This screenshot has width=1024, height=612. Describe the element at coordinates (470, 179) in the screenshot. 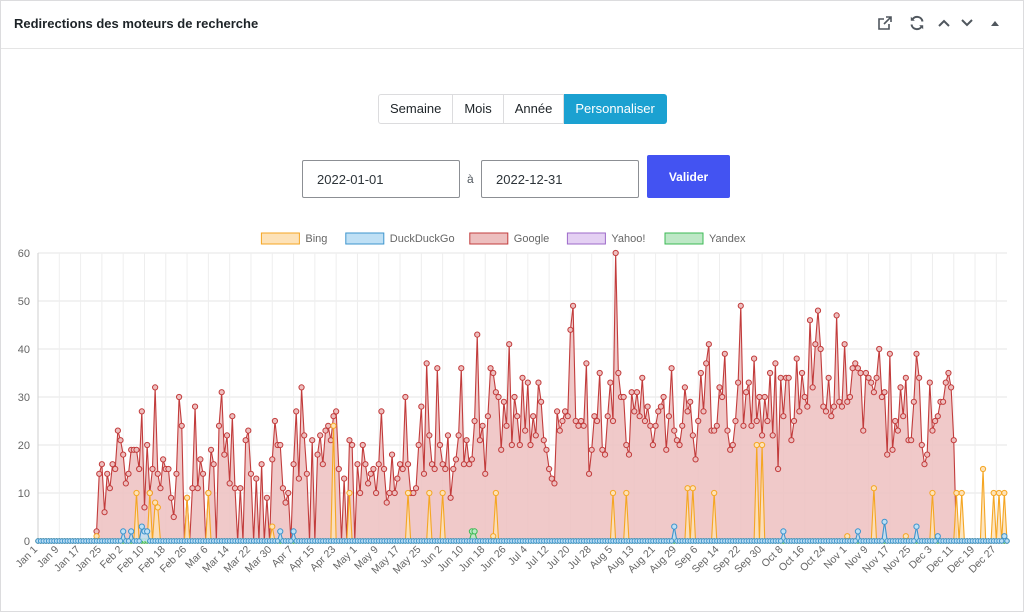

I see `date-separator: à` at that location.